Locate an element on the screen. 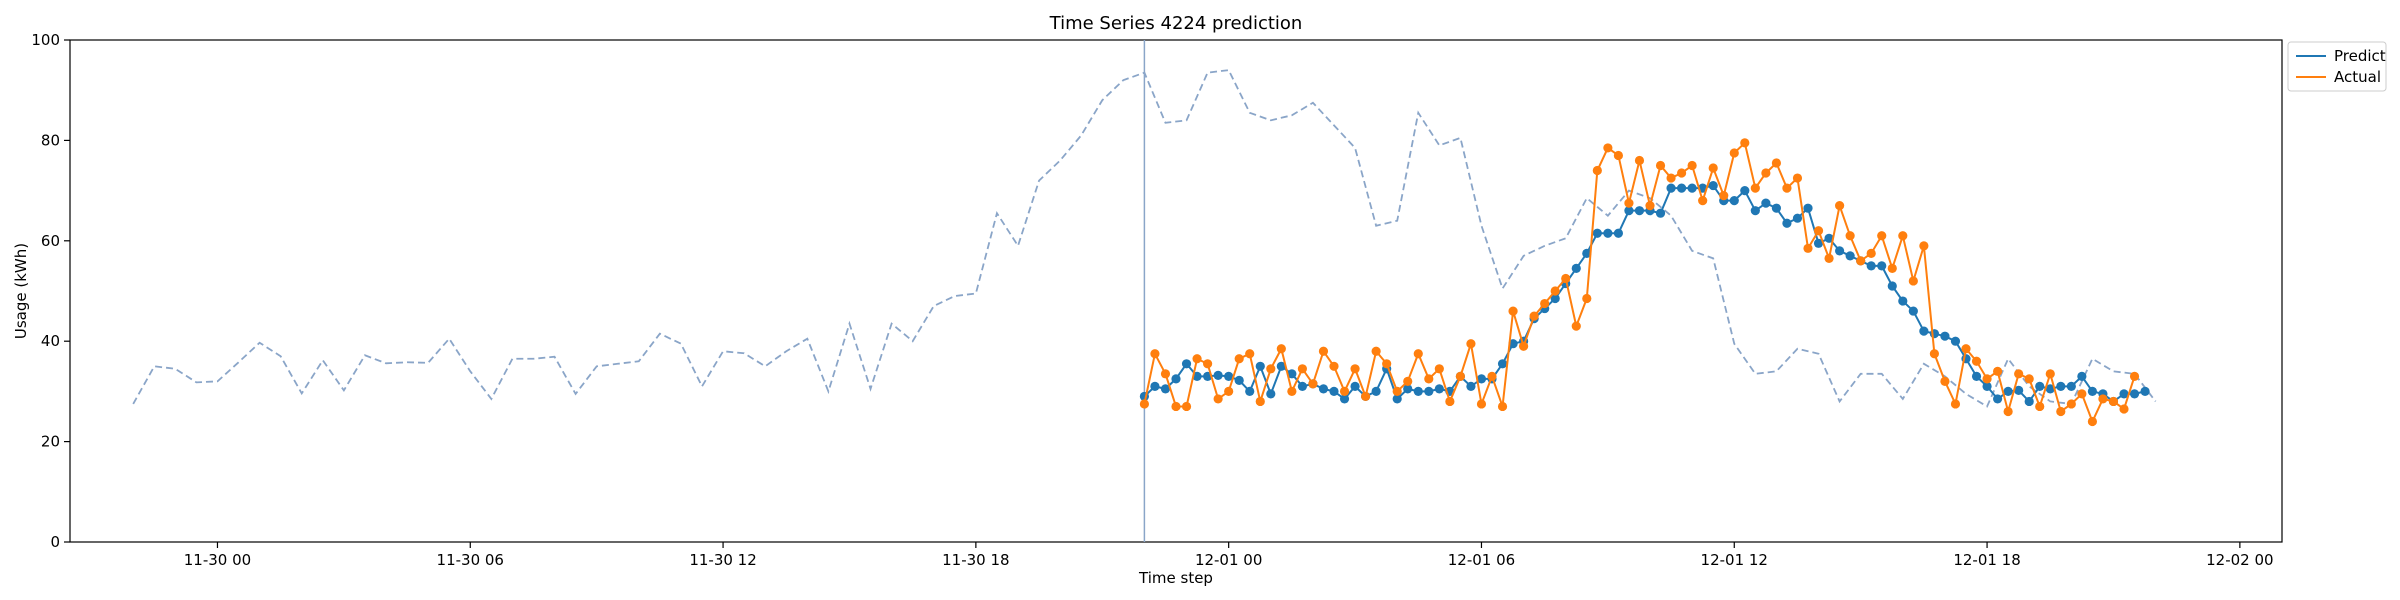 This screenshot has height=600, width=2400. legend-frame is located at coordinates (2337, 66).